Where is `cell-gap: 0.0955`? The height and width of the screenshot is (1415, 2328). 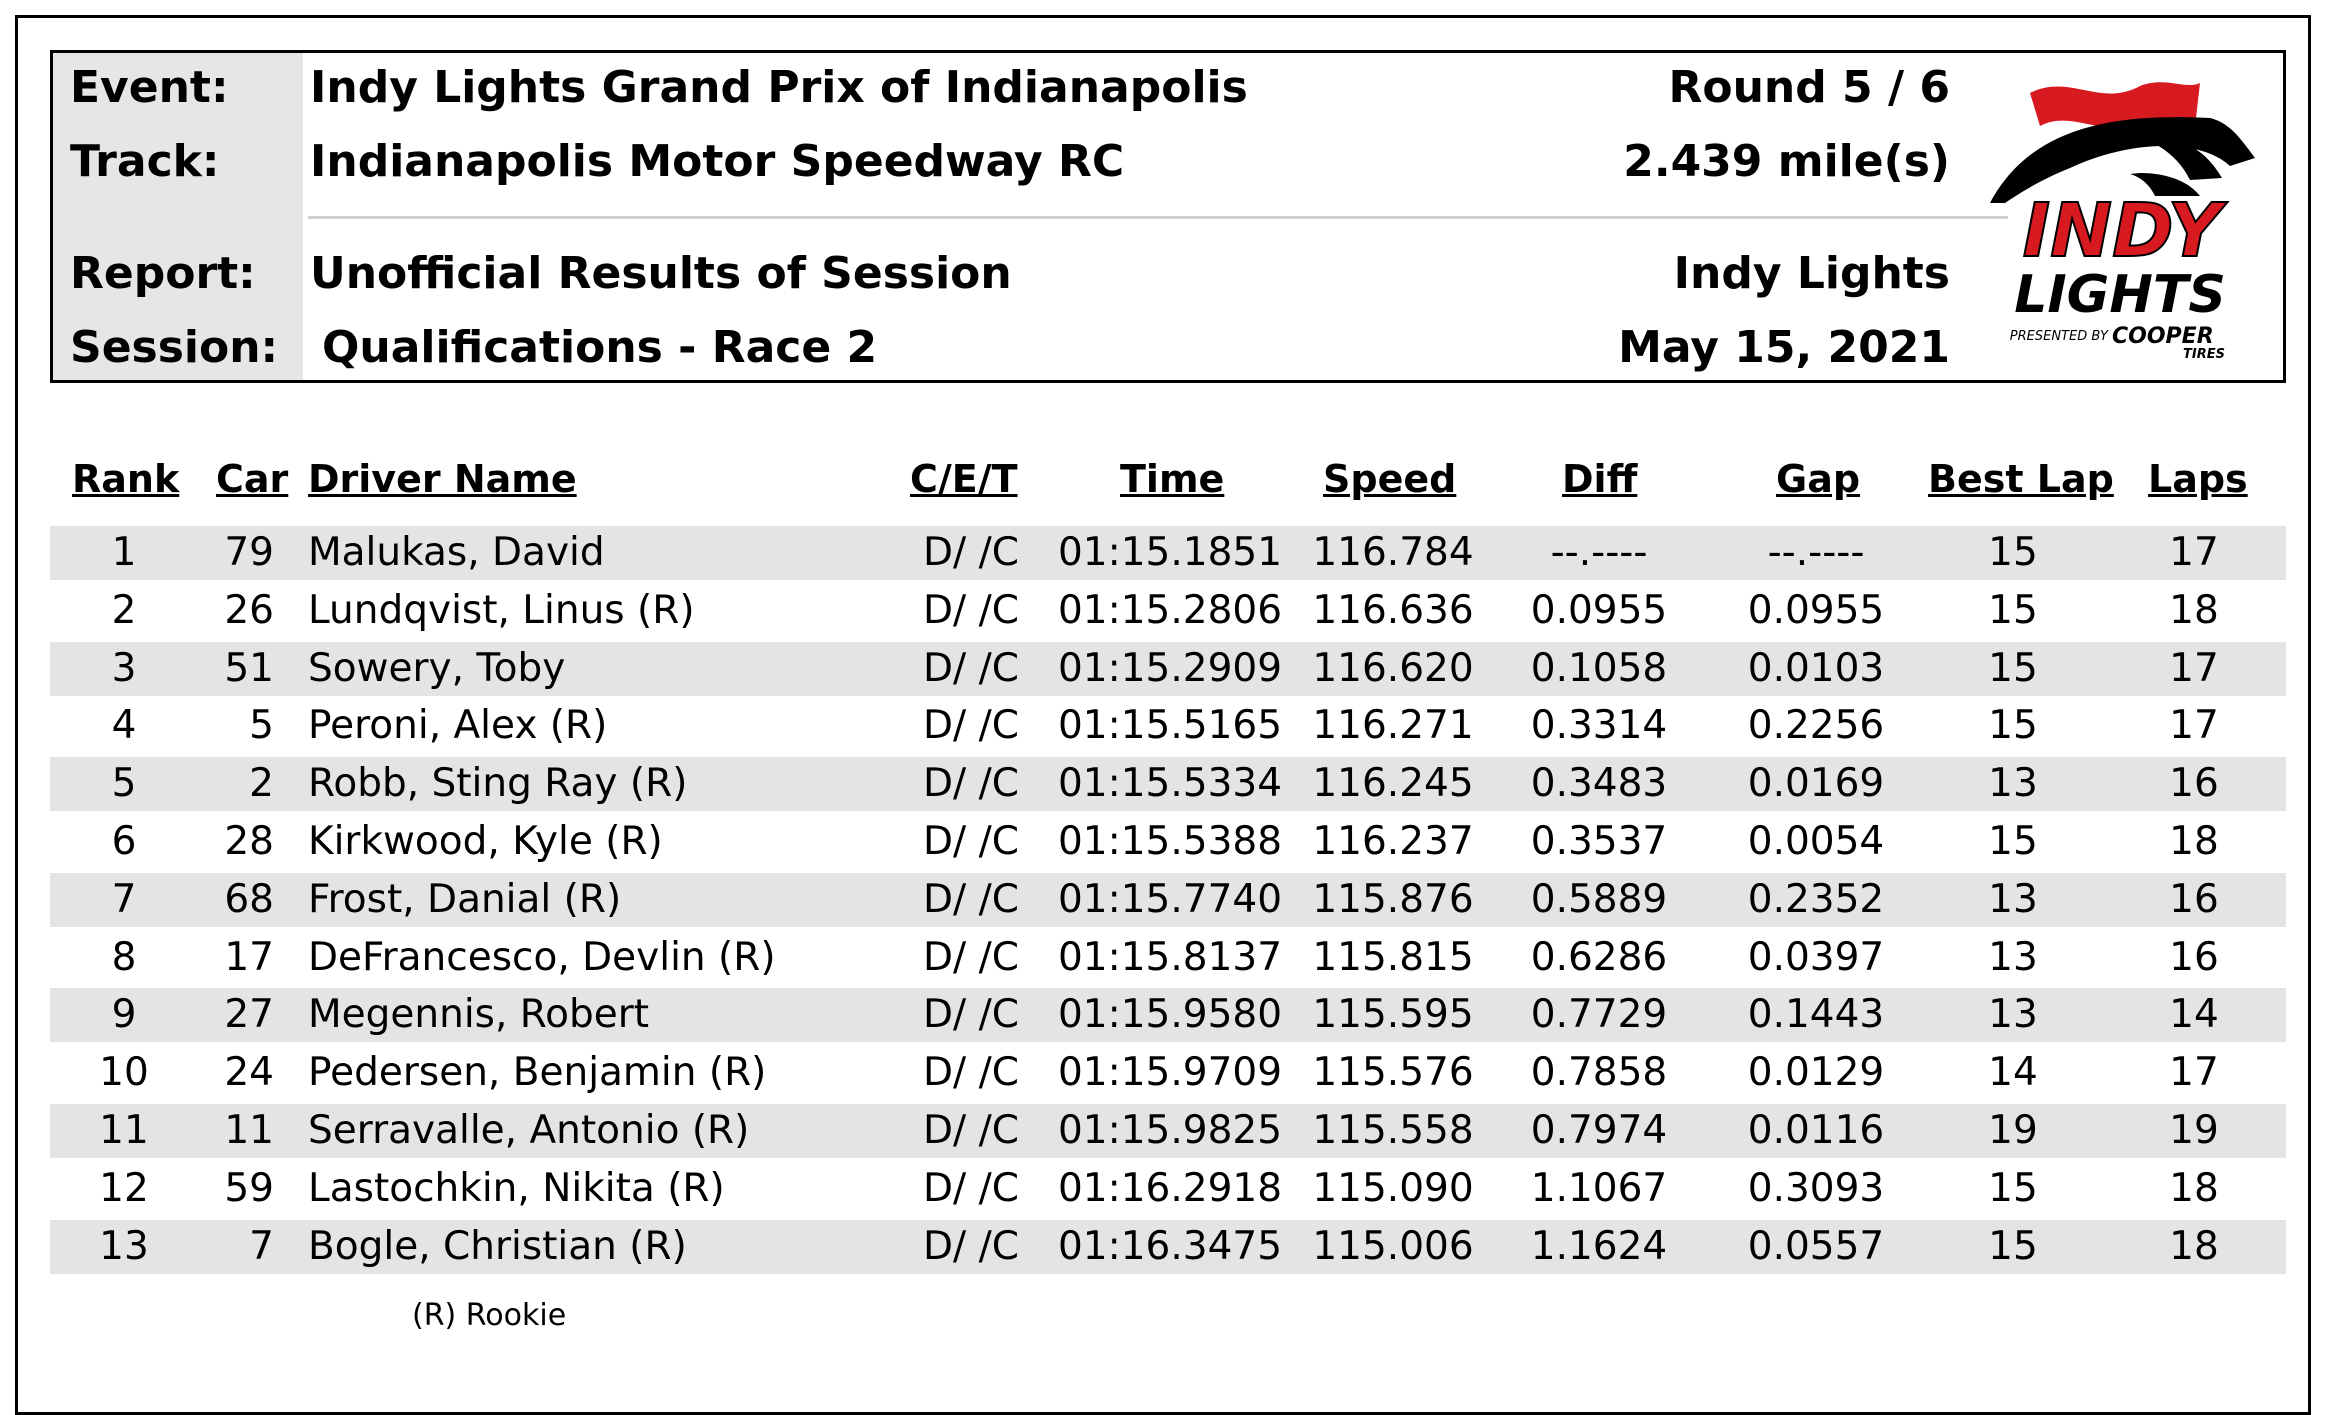 cell-gap: 0.0955 is located at coordinates (1816, 610).